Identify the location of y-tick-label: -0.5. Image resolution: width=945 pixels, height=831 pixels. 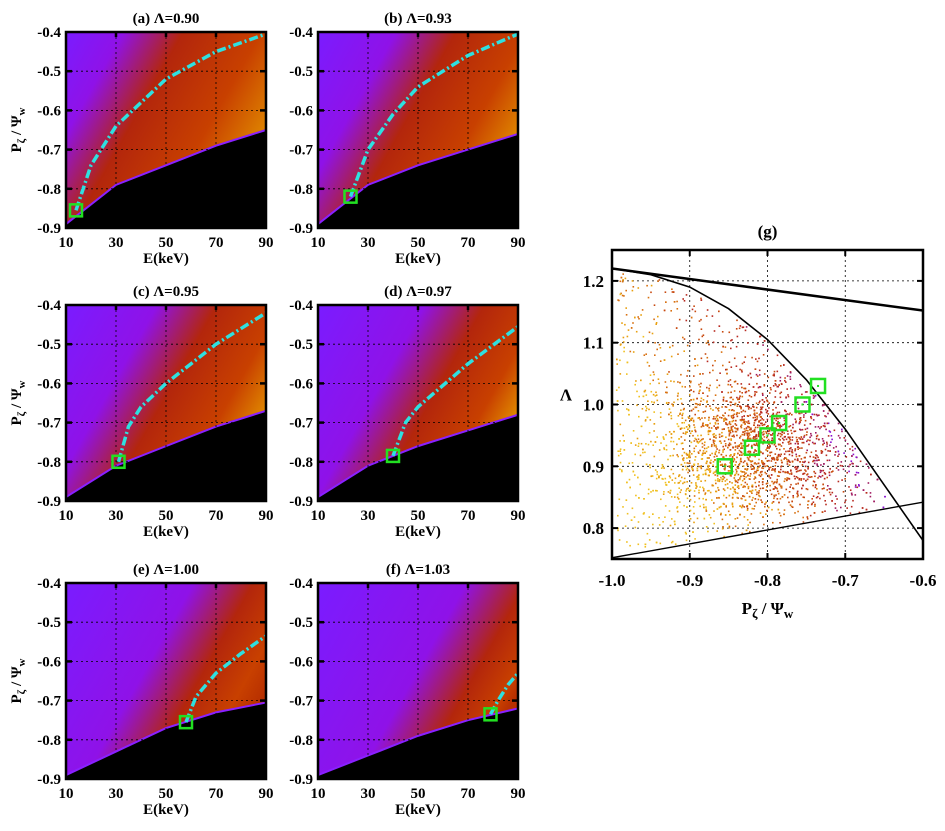
(49, 623).